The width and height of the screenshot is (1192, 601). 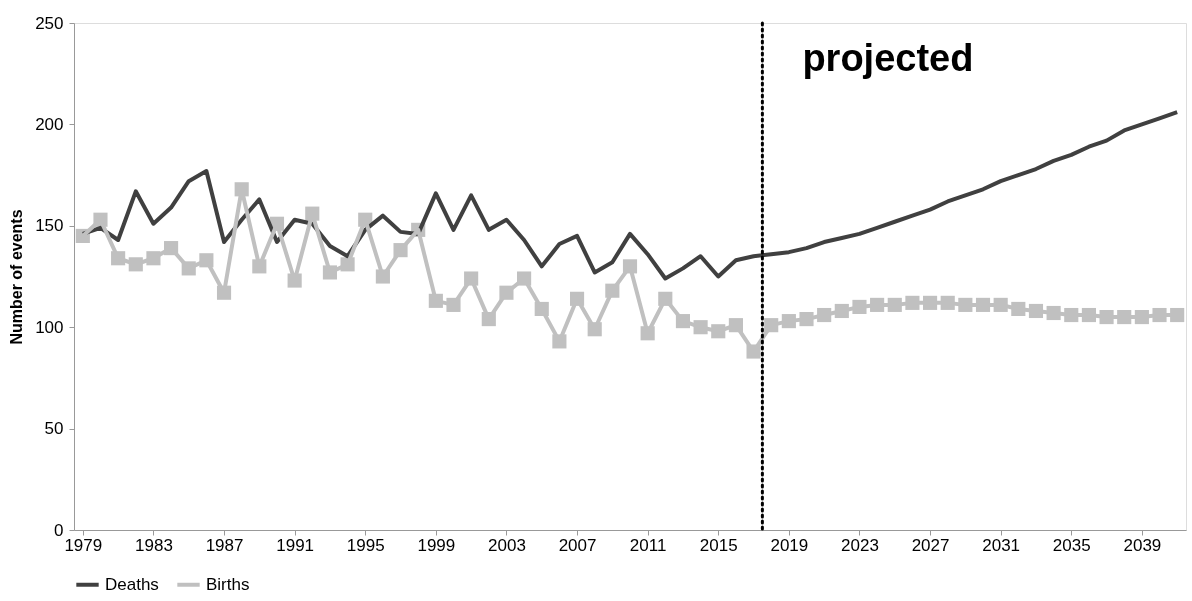 What do you see at coordinates (365, 545) in the screenshot?
I see `x-tick-label: 1995` at bounding box center [365, 545].